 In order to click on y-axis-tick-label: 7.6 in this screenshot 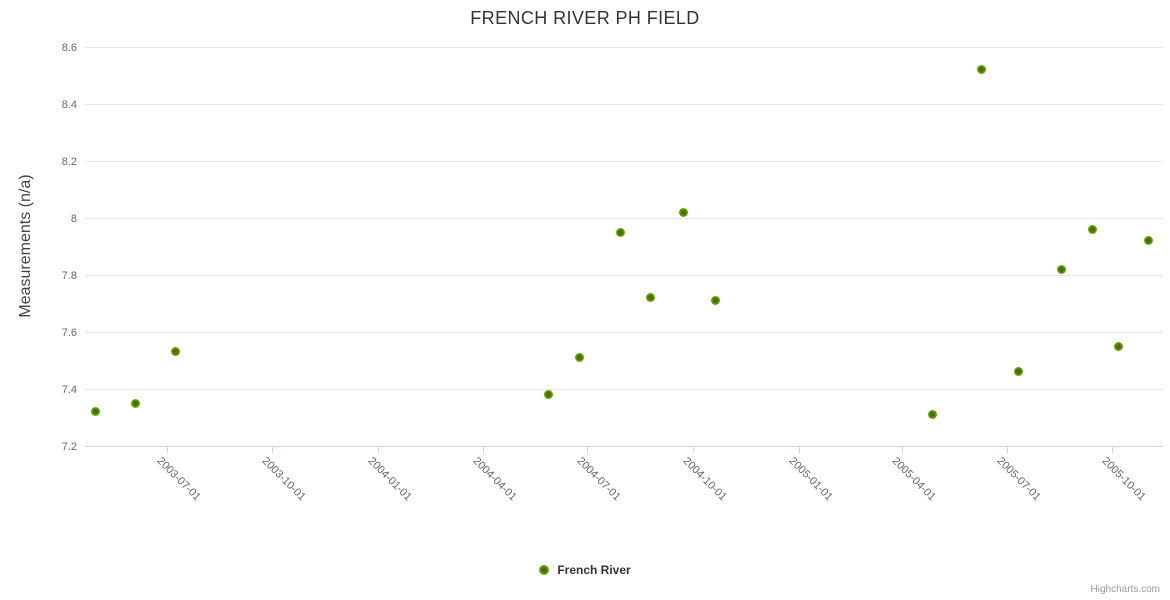, I will do `click(69, 332)`.